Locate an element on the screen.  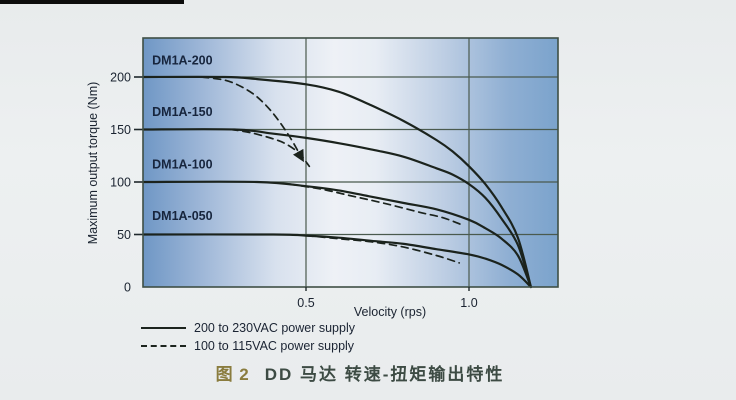
dashed-line-swatch is located at coordinates (163, 346).